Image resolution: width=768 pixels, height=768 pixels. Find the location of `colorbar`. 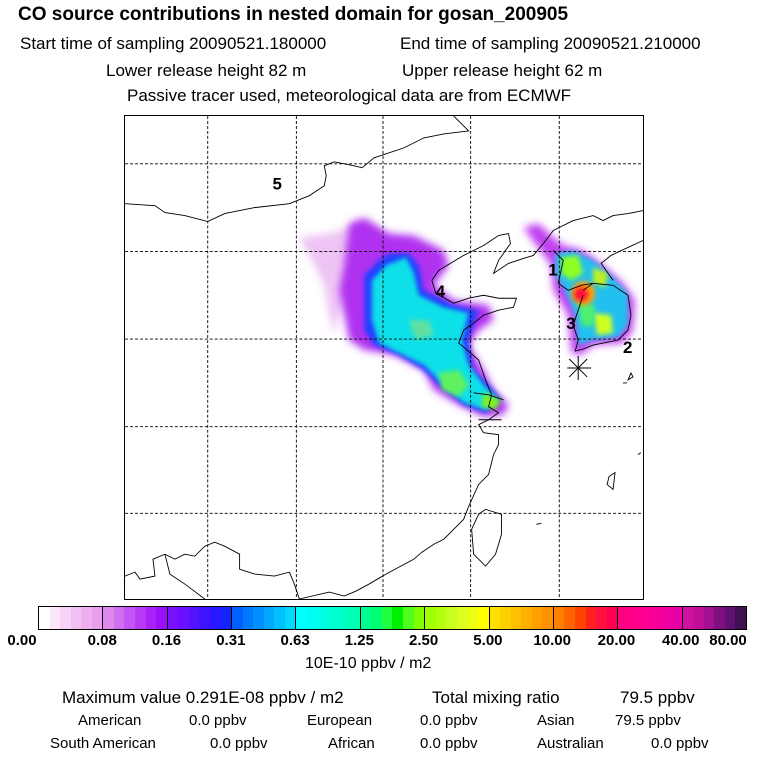

colorbar is located at coordinates (392, 618).